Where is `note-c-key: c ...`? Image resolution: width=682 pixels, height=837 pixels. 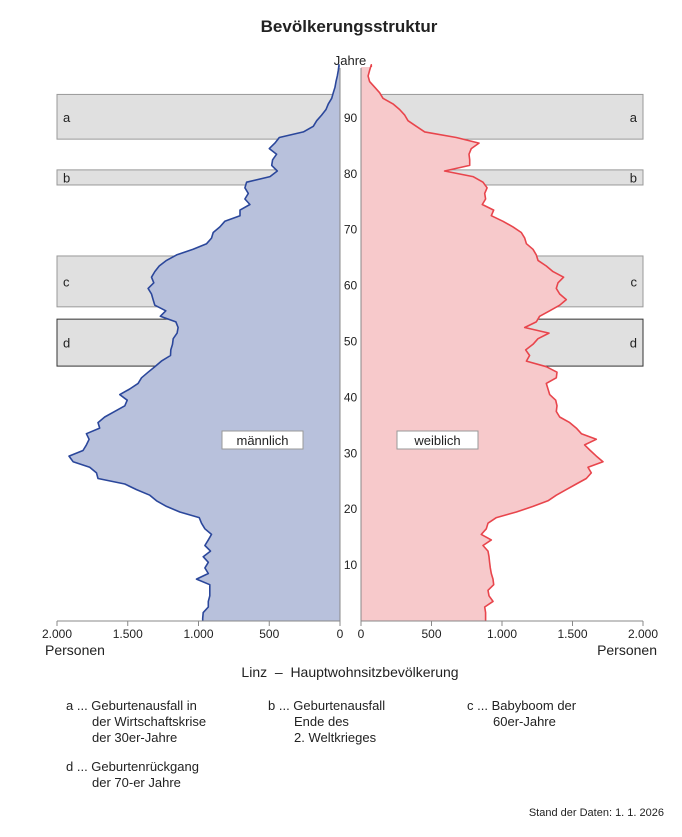
note-c-key: c ... is located at coordinates (479, 705).